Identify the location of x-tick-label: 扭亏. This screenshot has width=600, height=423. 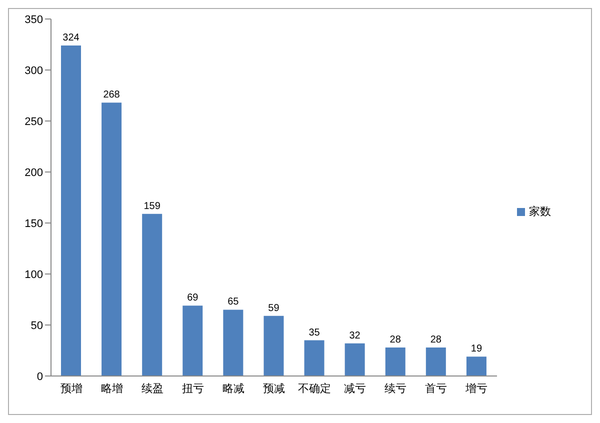
(193, 388).